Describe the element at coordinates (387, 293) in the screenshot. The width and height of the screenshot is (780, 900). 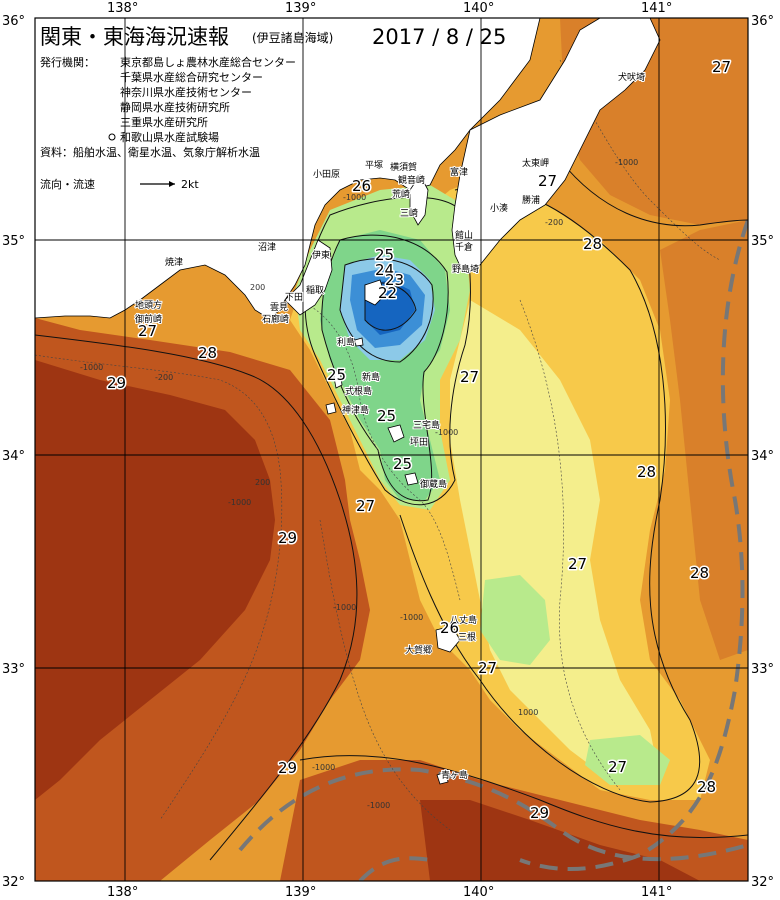
I see `isotherm-label: 22` at that location.